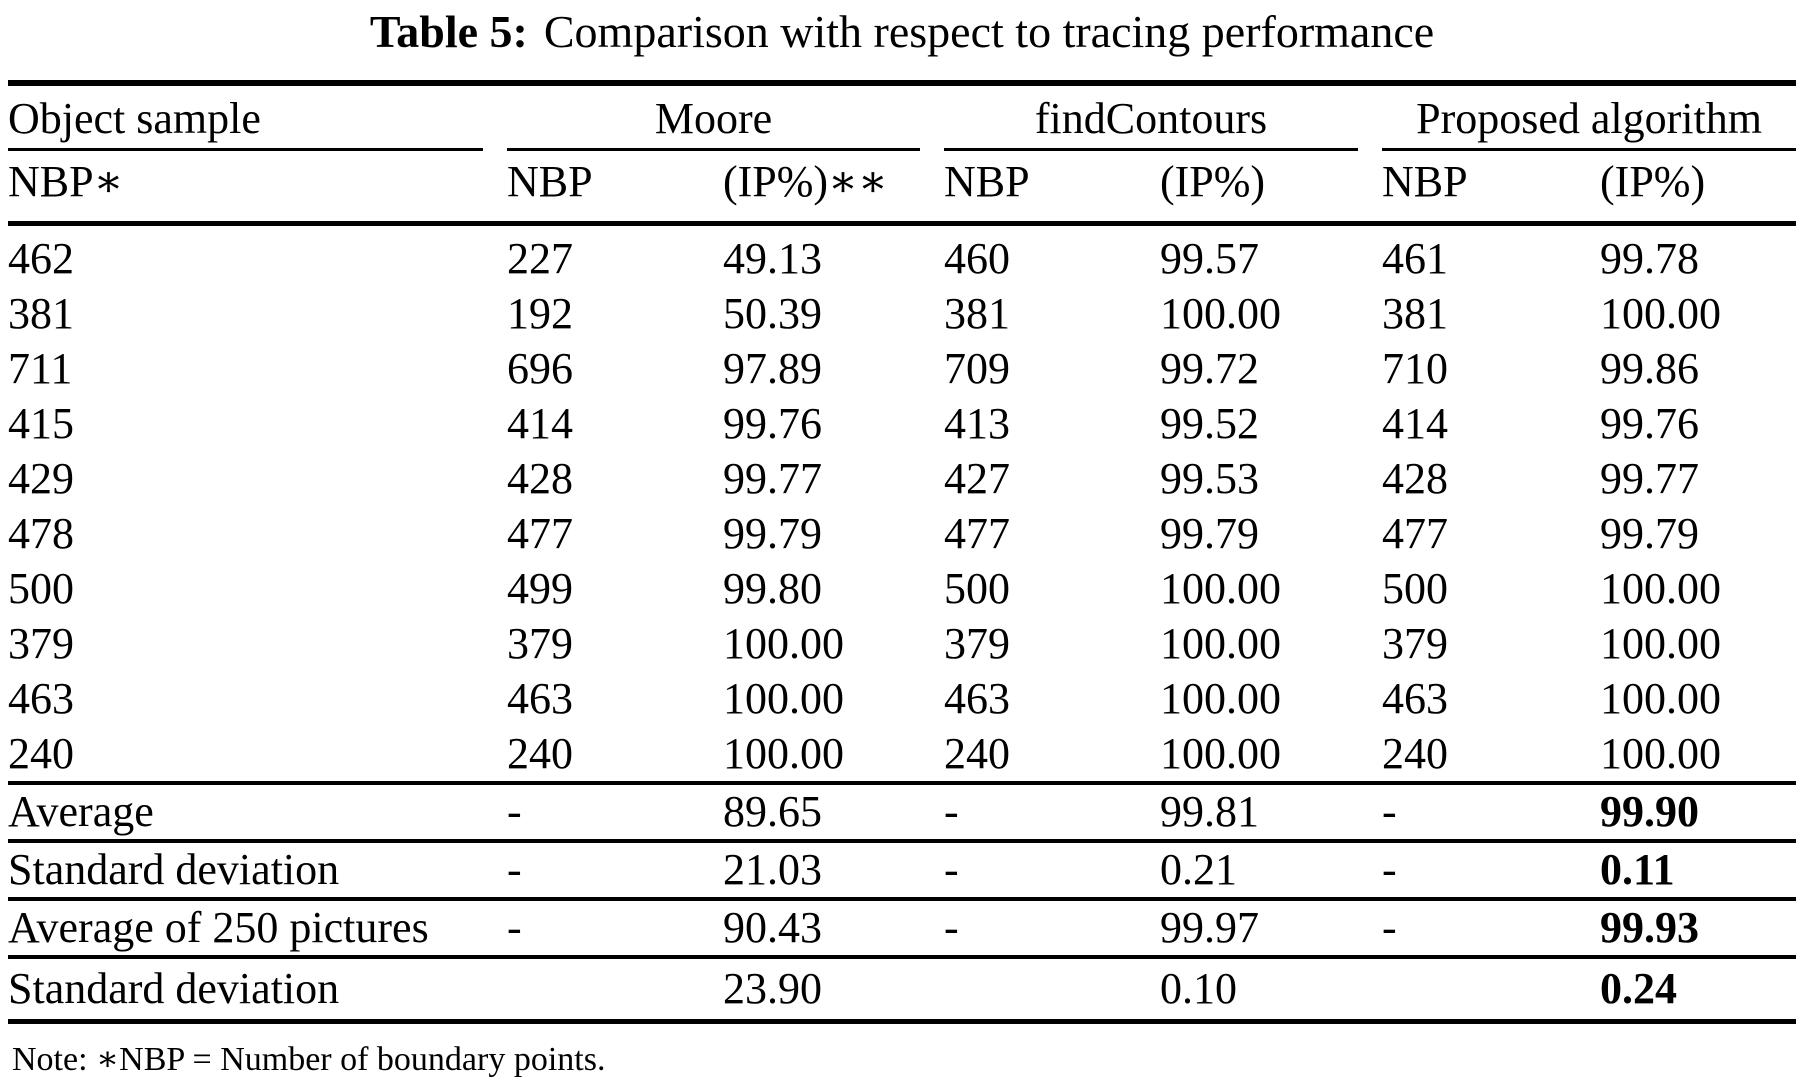 The image size is (1804, 1083). I want to click on cell-findcontours-nbp: -, so click(951, 927).